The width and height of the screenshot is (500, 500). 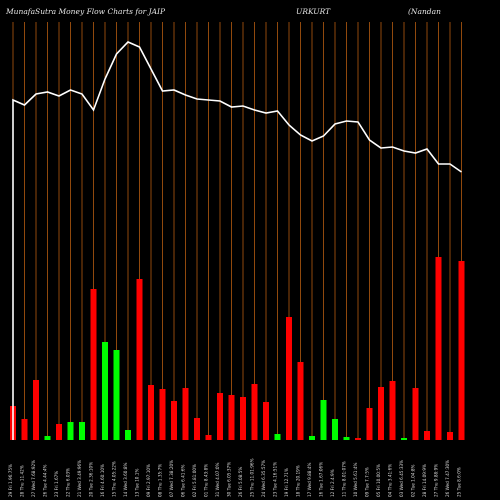 What do you see at coordinates (56, 484) in the screenshot?
I see `x-tick-label: 23 Fri 1.67%` at bounding box center [56, 484].